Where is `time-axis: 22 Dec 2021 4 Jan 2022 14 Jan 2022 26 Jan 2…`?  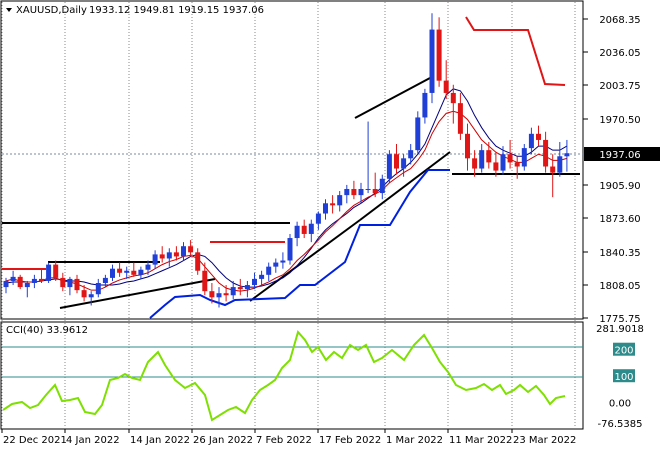
time-axis: 22 Dec 2021 4 Jan 2022 14 Jan 2022 26 Jan 2… is located at coordinates (288, 437).